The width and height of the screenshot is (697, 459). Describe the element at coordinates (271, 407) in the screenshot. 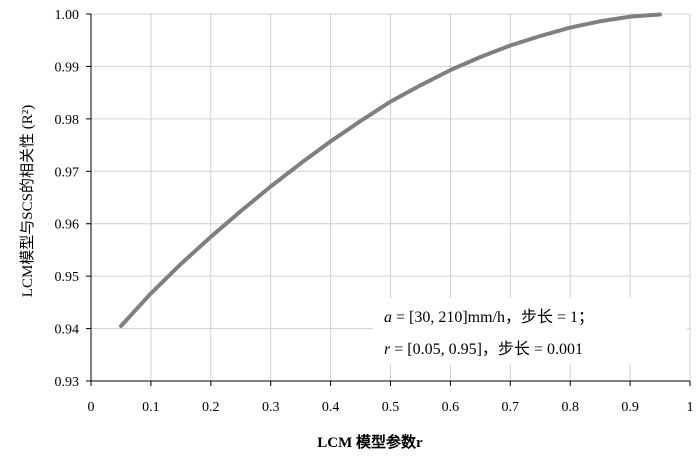

I see `x-tick-label: 0.3` at that location.